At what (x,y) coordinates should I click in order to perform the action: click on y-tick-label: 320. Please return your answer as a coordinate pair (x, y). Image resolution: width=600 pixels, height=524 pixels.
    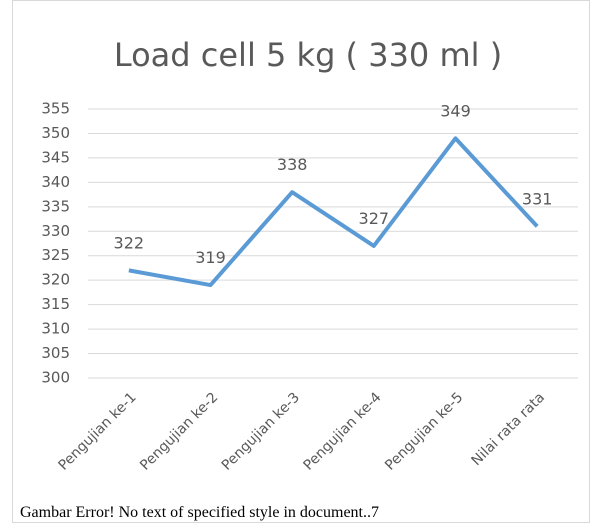
    Looking at the image, I should click on (55, 280).